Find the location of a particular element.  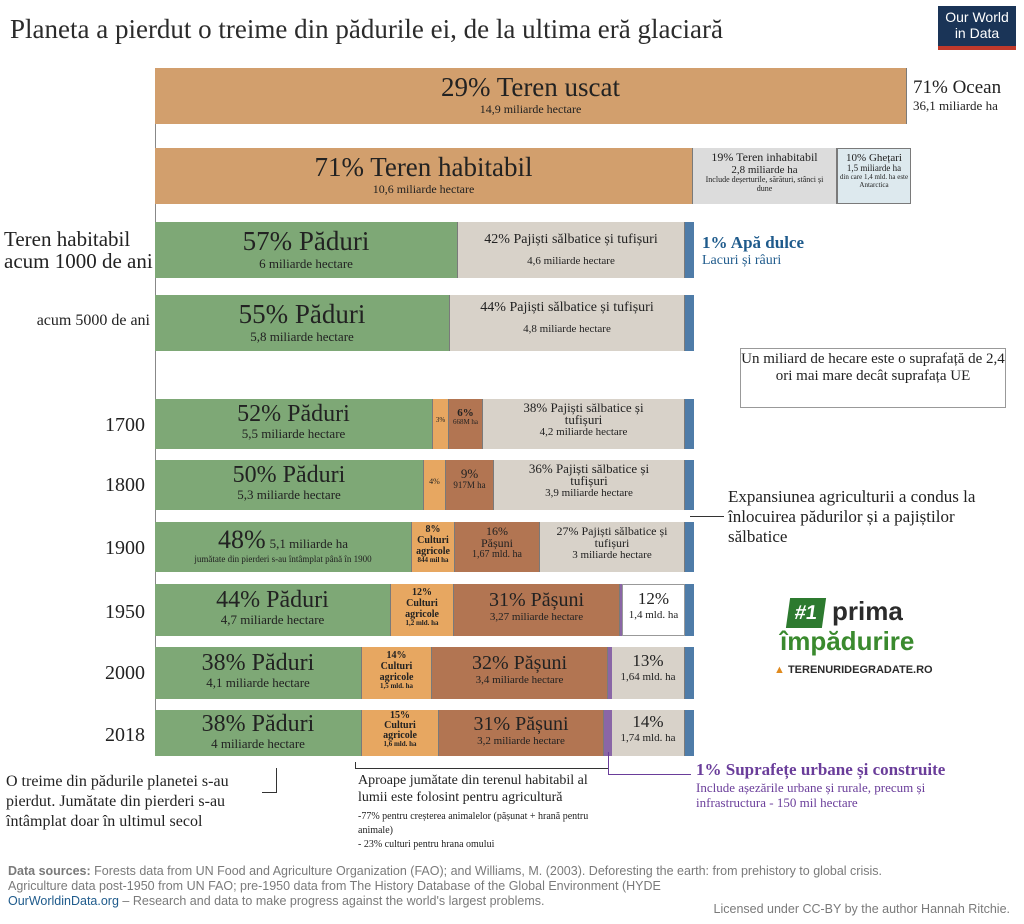

bar-label: 9% is located at coordinates (469, 473).